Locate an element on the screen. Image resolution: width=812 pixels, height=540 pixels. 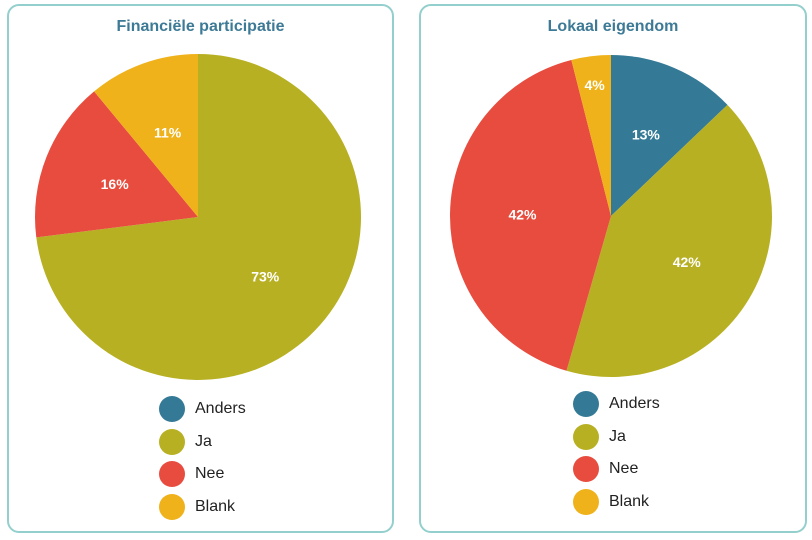
data-label: 4% is located at coordinates (594, 85).